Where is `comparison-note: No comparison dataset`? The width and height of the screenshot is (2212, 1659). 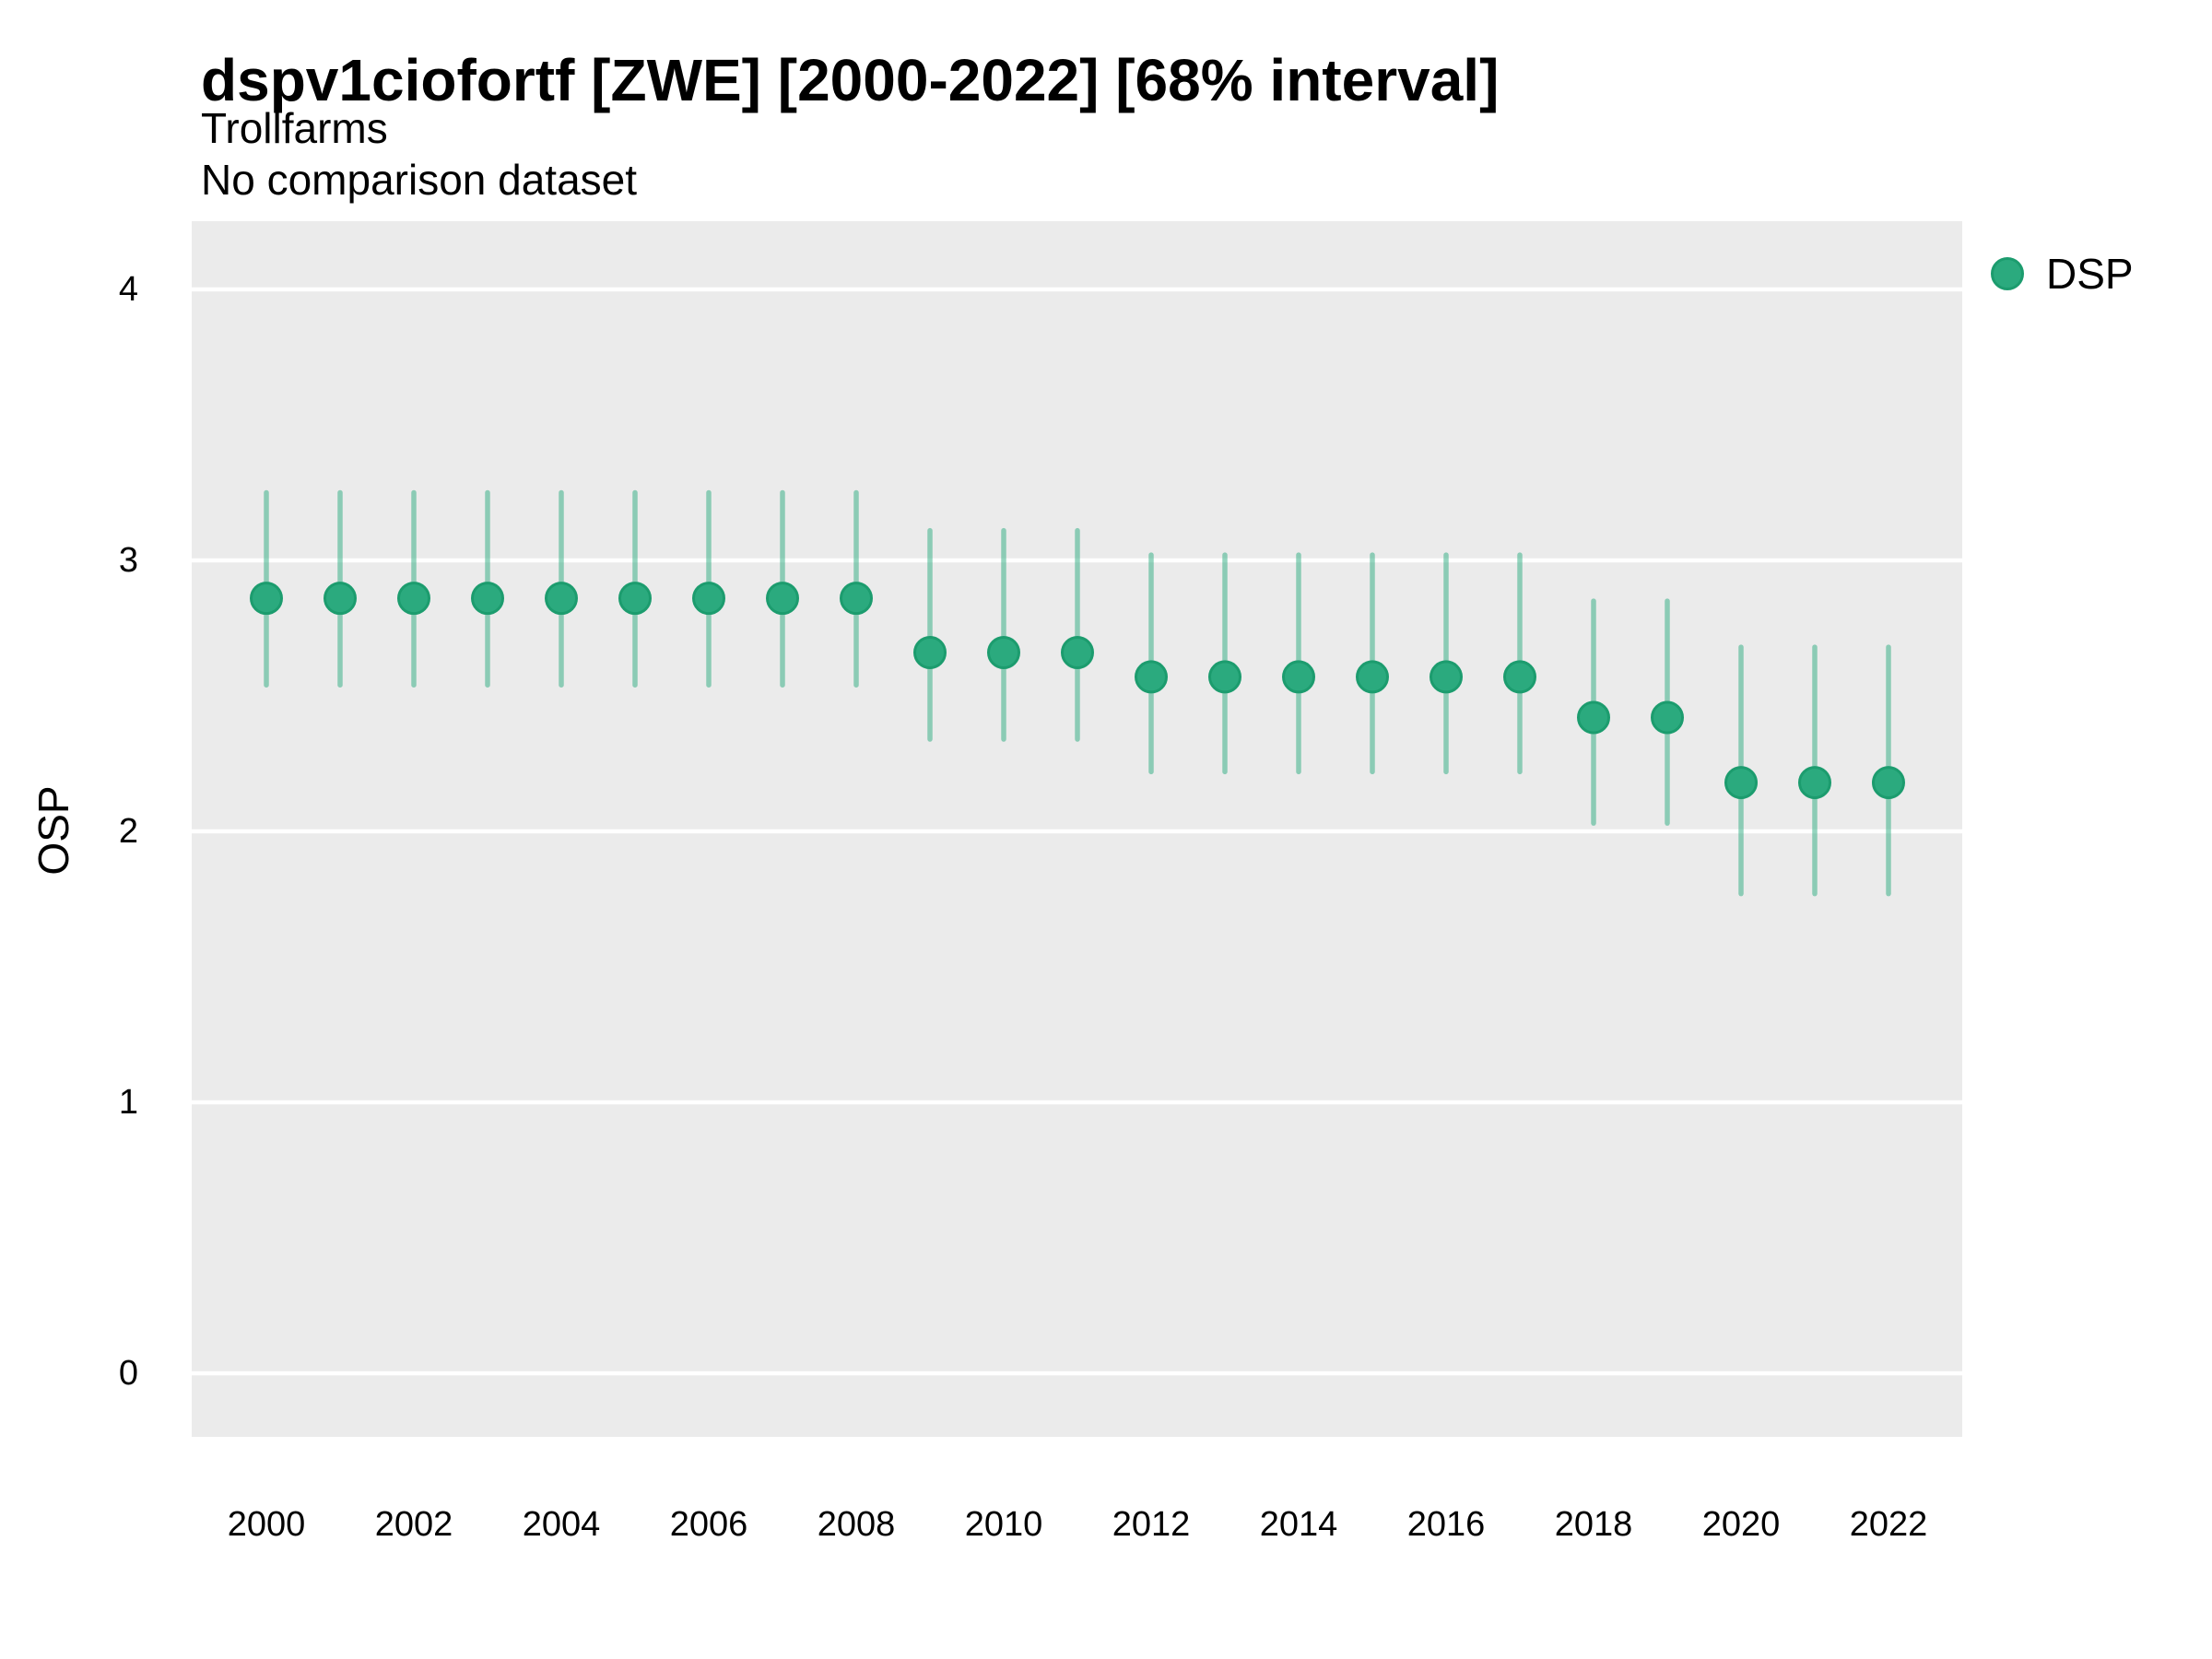
comparison-note: No comparison dataset is located at coordinates (419, 180).